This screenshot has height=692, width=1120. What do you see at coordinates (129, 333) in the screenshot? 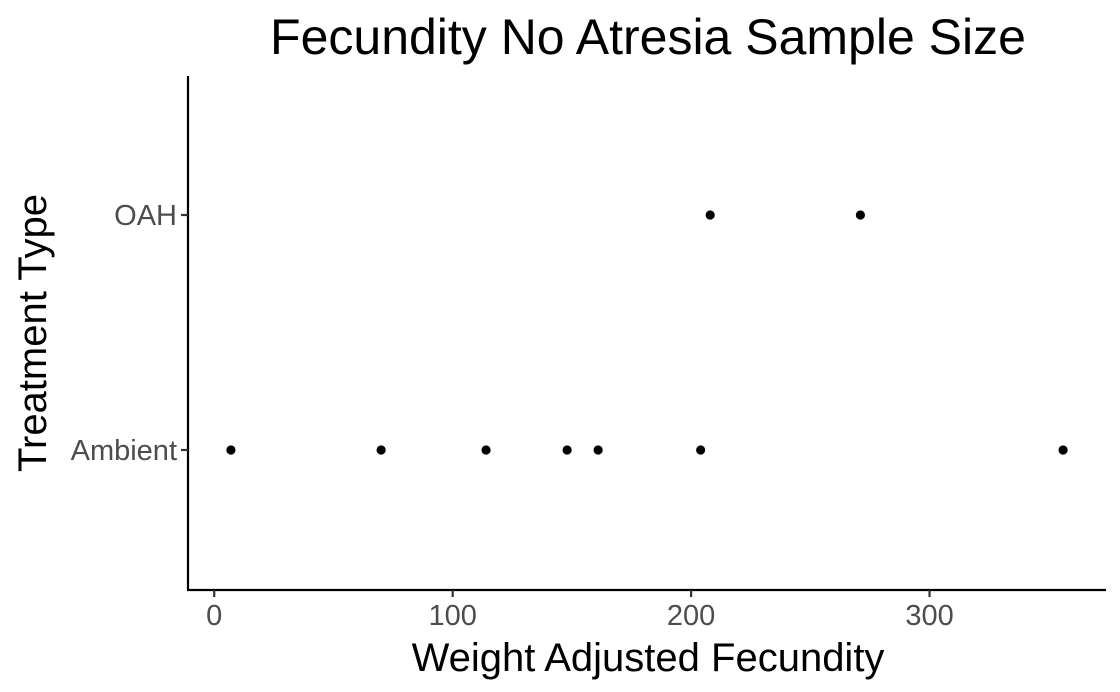
I see `y-axis-ticks: Ambient OAH` at bounding box center [129, 333].